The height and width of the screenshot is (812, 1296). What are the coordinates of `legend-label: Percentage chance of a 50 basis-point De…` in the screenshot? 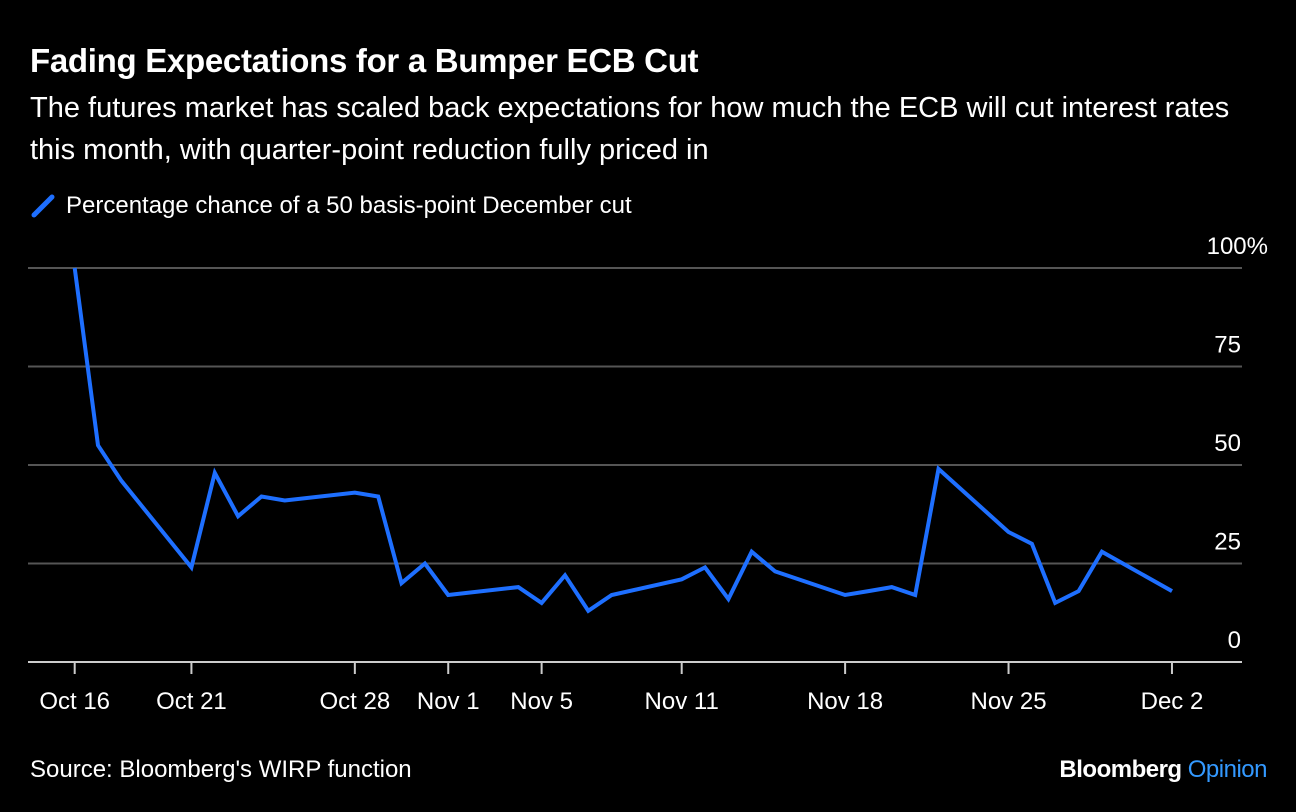 It's located at (349, 205).